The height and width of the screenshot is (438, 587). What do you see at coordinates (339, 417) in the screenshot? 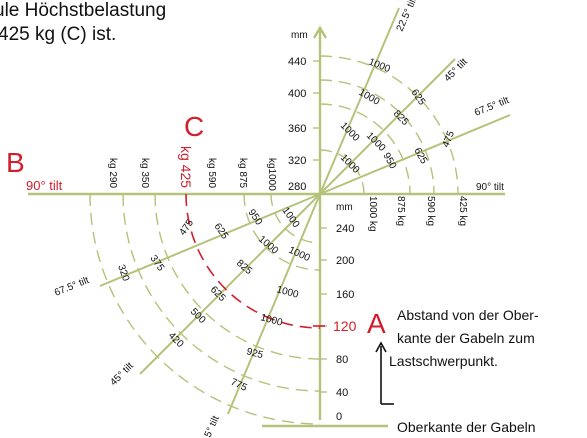
I see `lower-scale-0: 0` at bounding box center [339, 417].